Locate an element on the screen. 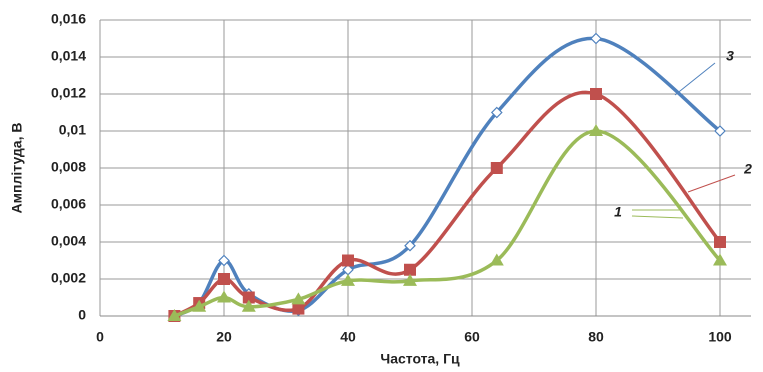  y-tick-label: 0,008 is located at coordinates (68, 167).